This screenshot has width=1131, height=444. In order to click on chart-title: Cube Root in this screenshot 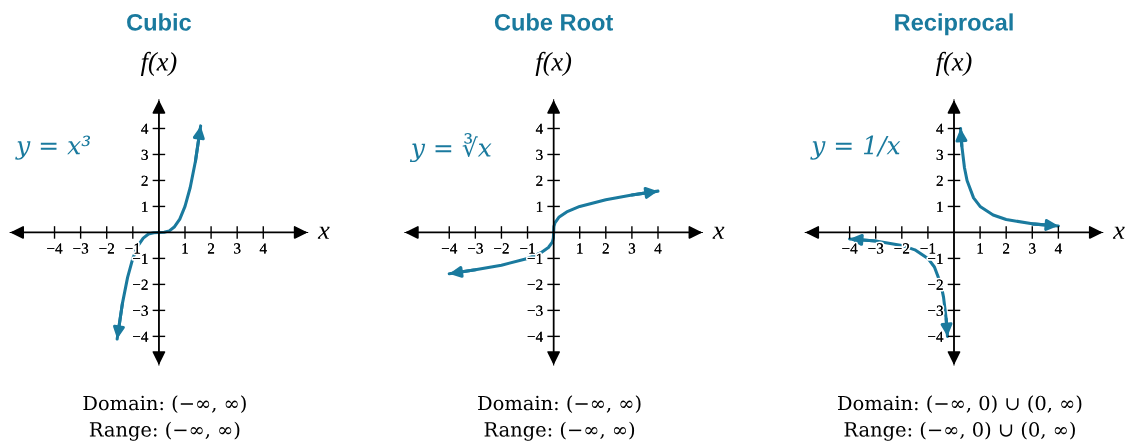, I will do `click(554, 22)`.